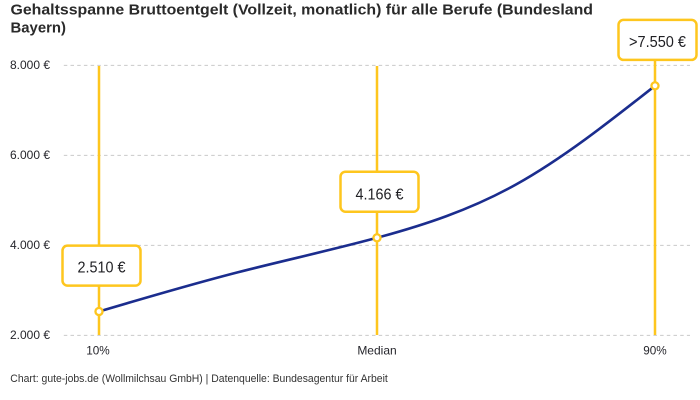 This screenshot has width=700, height=400. I want to click on svg-text: 8.000 €, so click(30, 65).